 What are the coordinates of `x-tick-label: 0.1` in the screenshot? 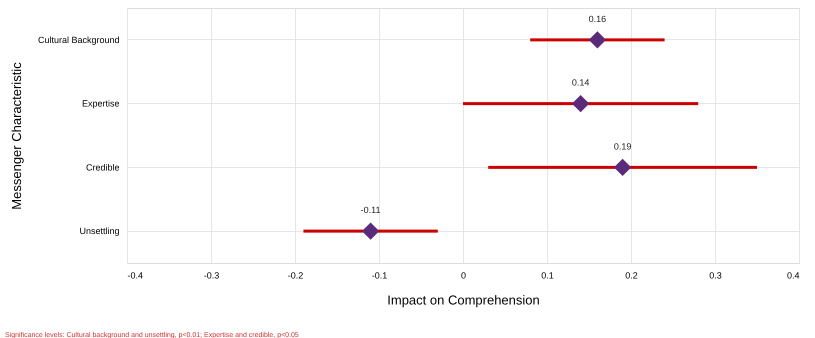 It's located at (547, 275).